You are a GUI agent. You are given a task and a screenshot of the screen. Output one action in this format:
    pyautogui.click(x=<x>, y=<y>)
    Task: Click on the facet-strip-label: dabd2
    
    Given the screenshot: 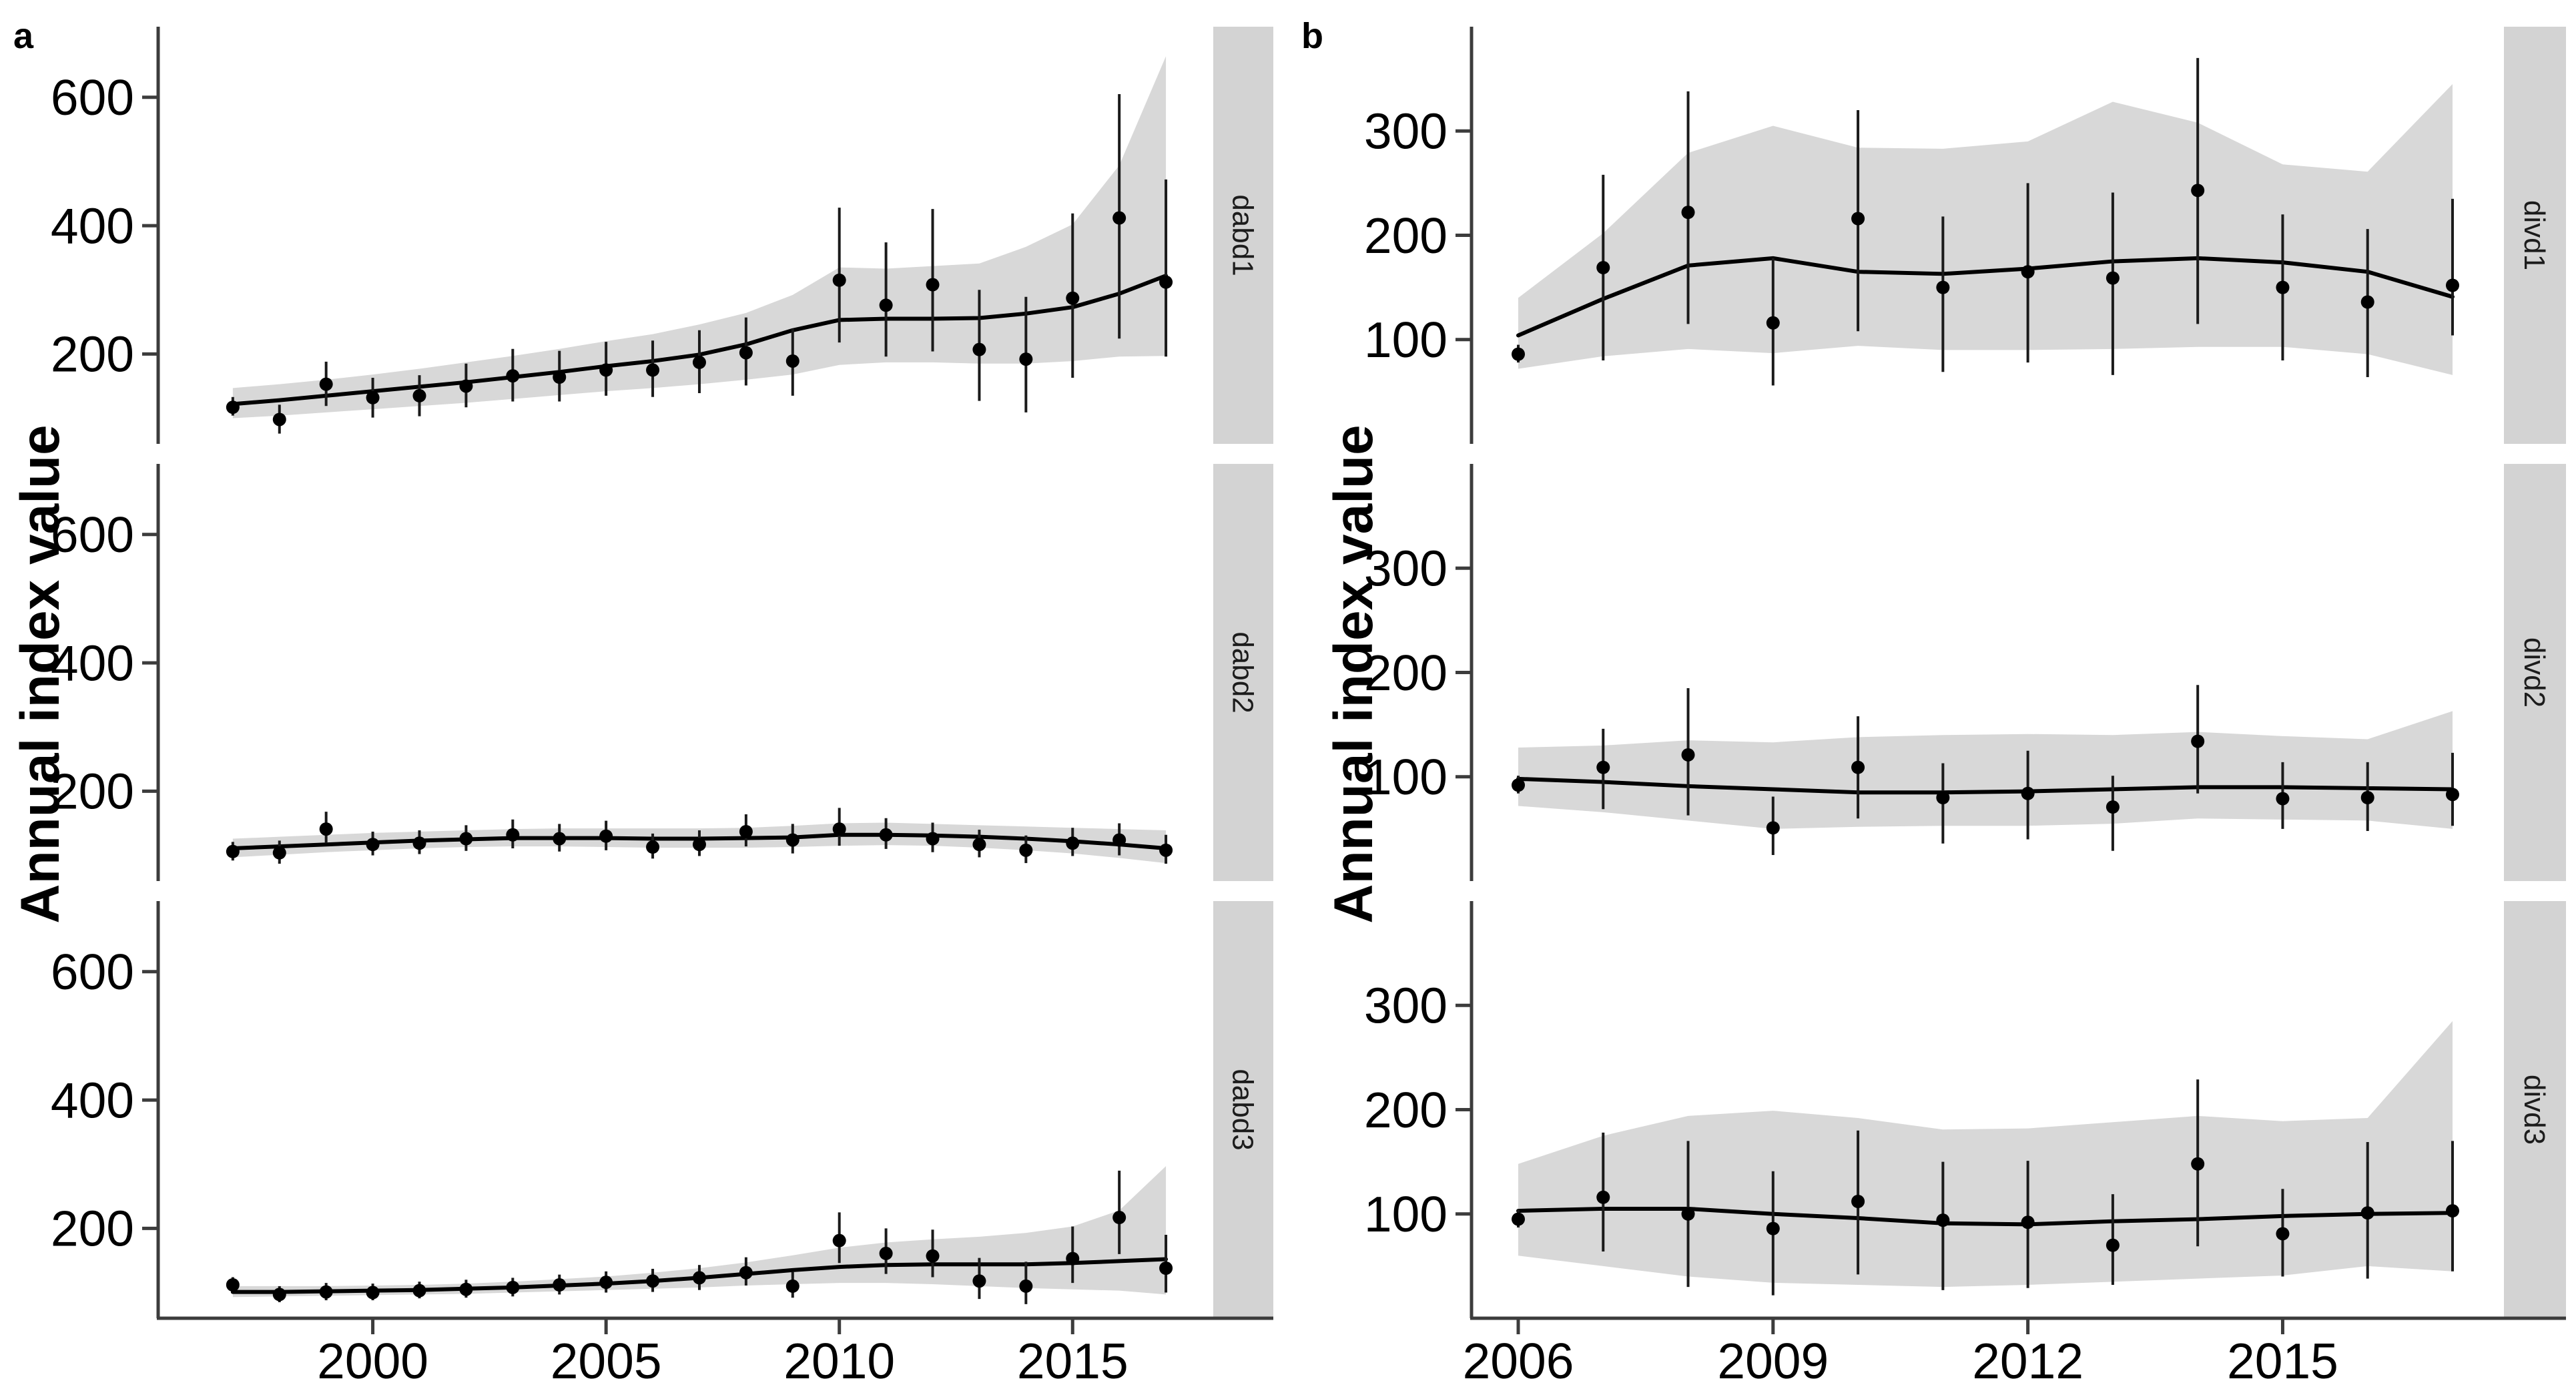 What is the action you would take?
    pyautogui.click(x=1243, y=672)
    